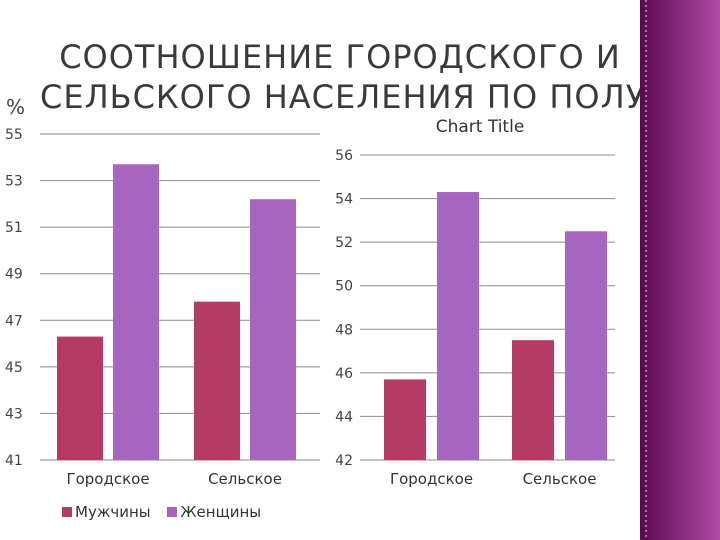  I want to click on chart-left-category-label: Сельское, so click(245, 479).